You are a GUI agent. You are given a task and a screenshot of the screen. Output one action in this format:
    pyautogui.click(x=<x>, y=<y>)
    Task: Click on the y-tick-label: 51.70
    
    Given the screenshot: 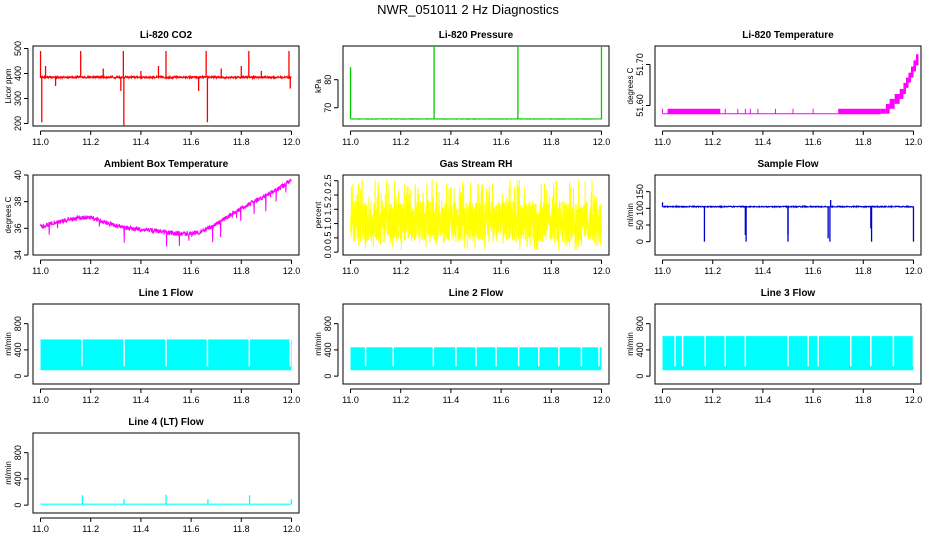 What is the action you would take?
    pyautogui.click(x=640, y=64)
    